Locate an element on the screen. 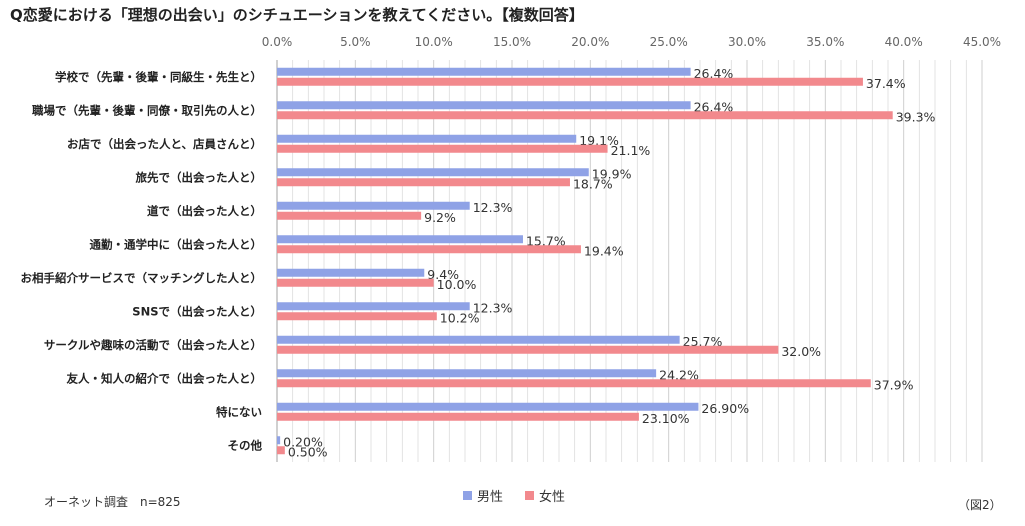 This screenshot has height=526, width=1025. legend-item-female: 女性 is located at coordinates (545, 495).